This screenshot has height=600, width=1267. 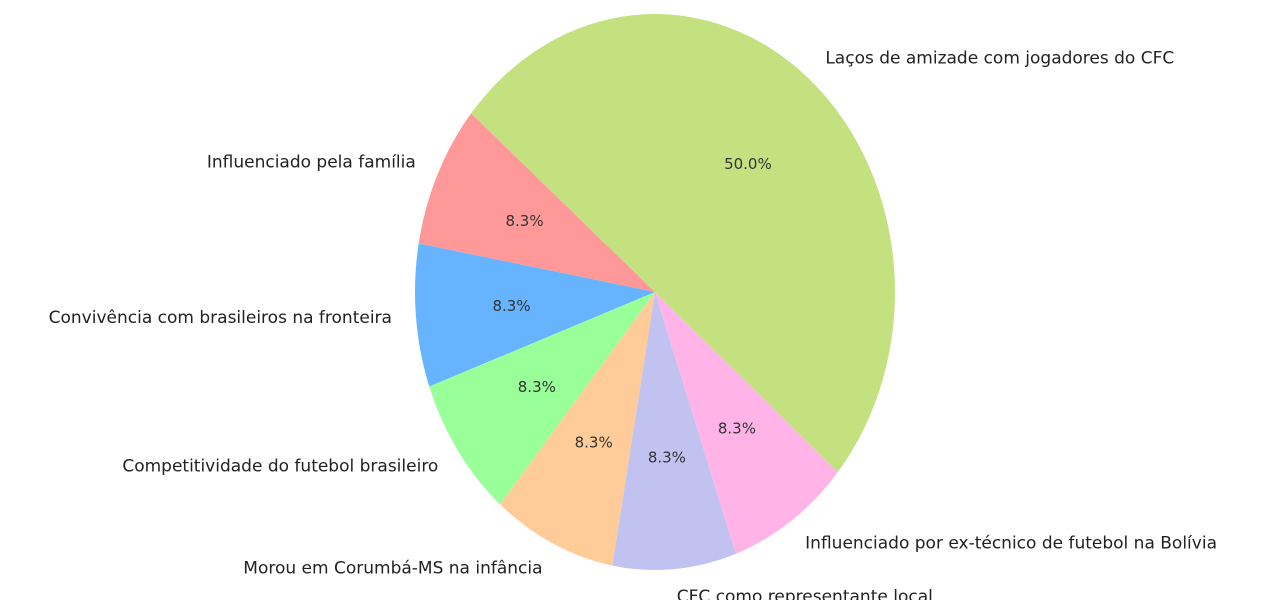 I want to click on slice-label: Competitividade do futebol brasileiro, so click(x=280, y=467).